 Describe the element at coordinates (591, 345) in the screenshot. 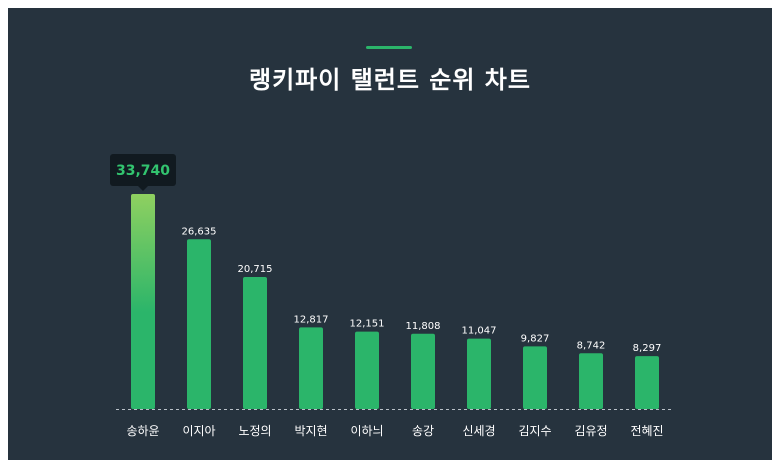

I see `value-label: 8,742` at that location.